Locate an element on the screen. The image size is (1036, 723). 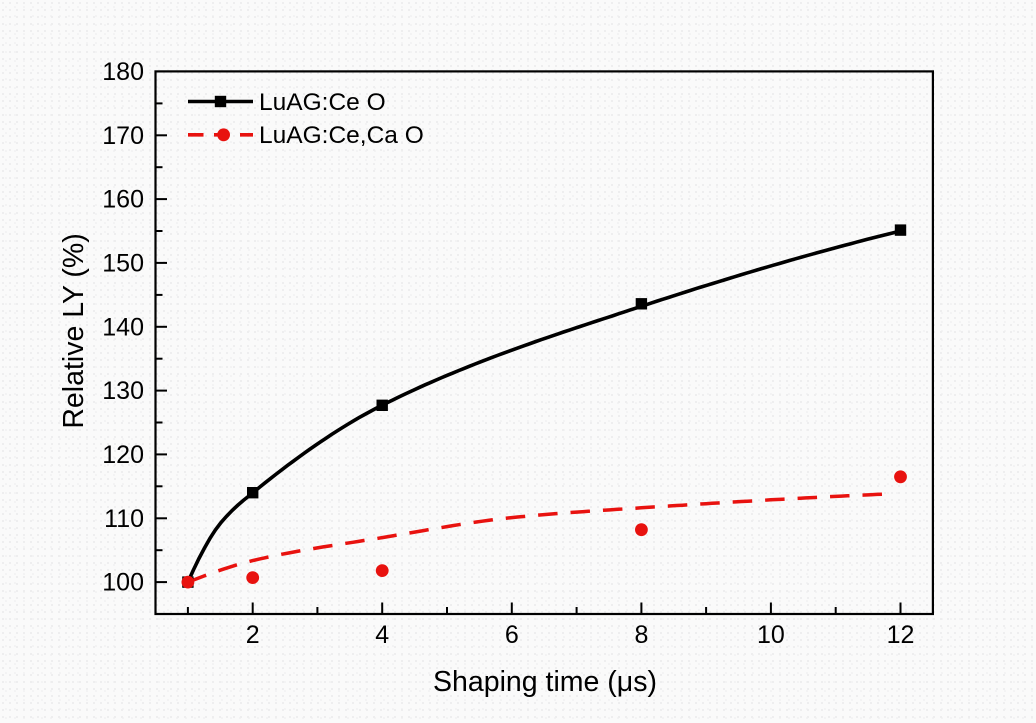
svg-text: 160 is located at coordinates (123, 200).